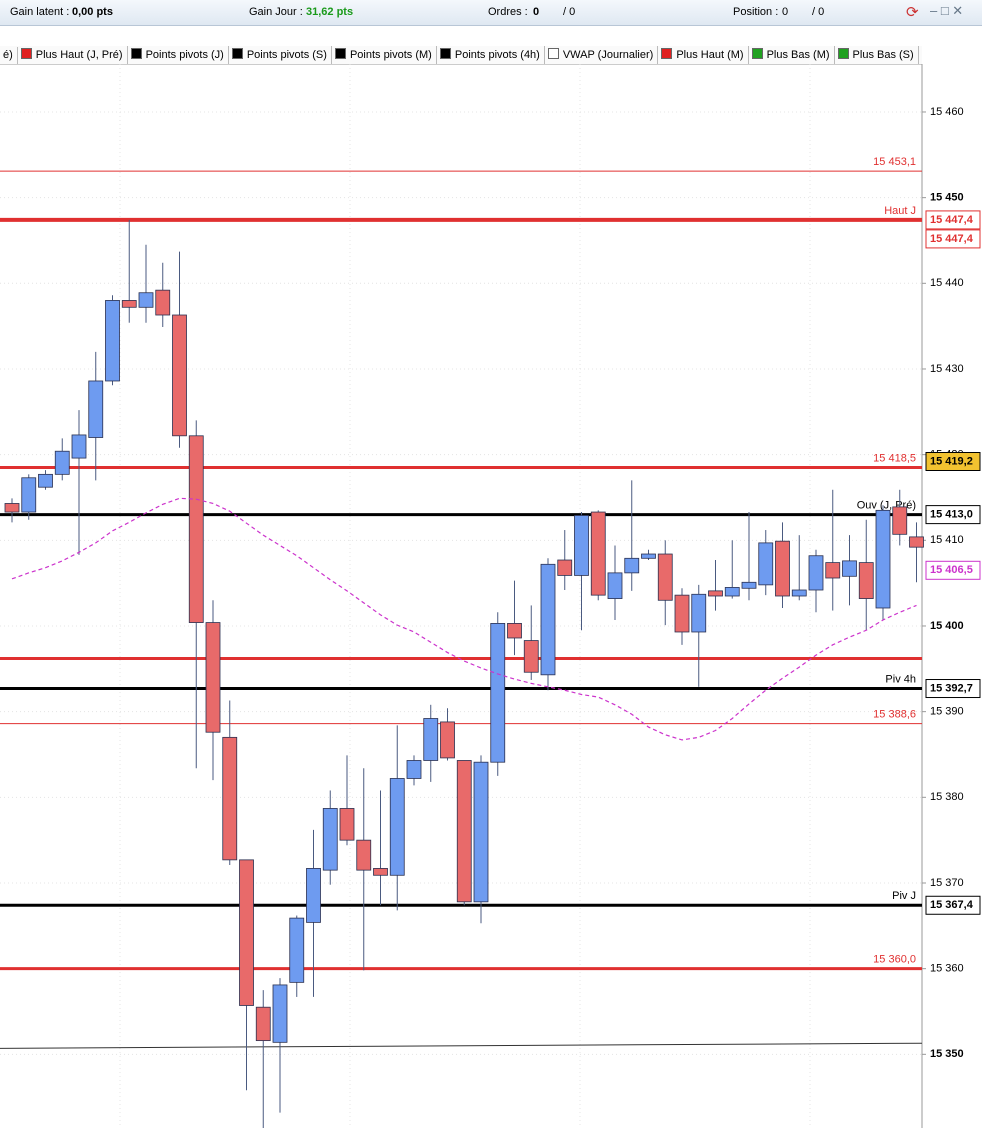 The image size is (982, 1128). What do you see at coordinates (330, 12) in the screenshot?
I see `value: 31,62 pts` at bounding box center [330, 12].